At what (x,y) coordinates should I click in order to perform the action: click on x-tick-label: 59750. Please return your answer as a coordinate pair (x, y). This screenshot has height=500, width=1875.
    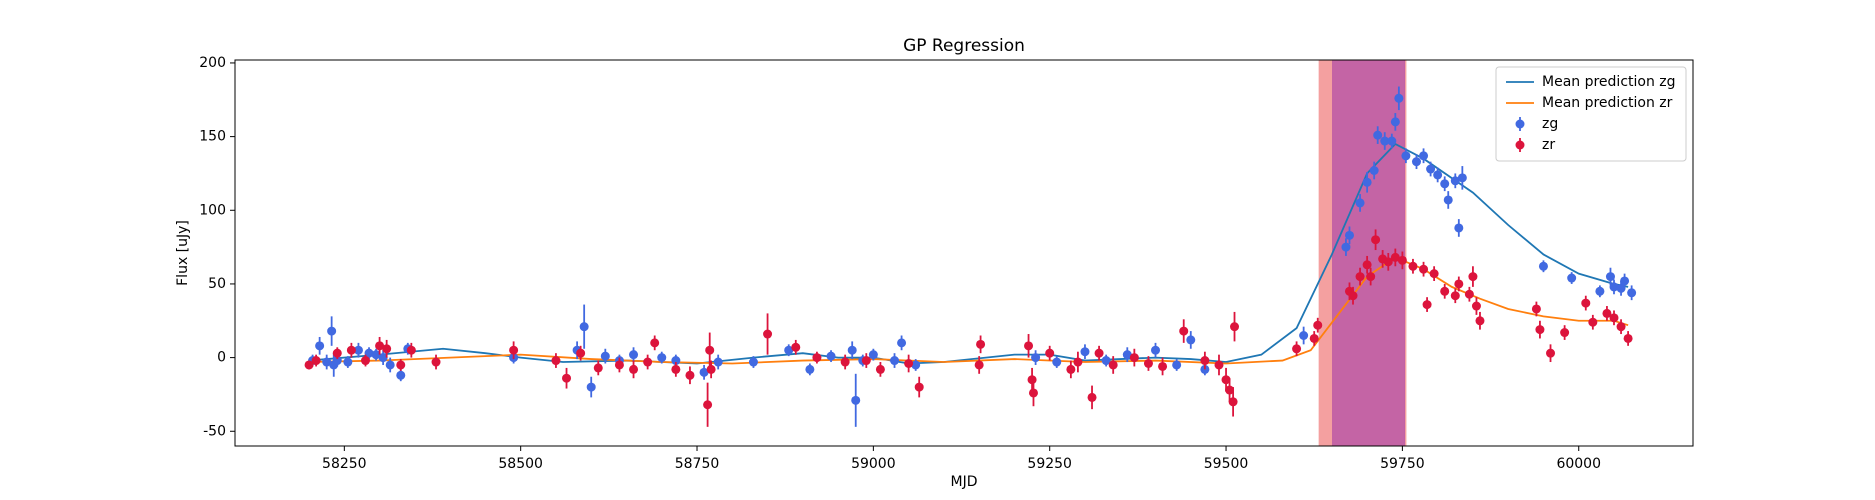
    Looking at the image, I should click on (1402, 464).